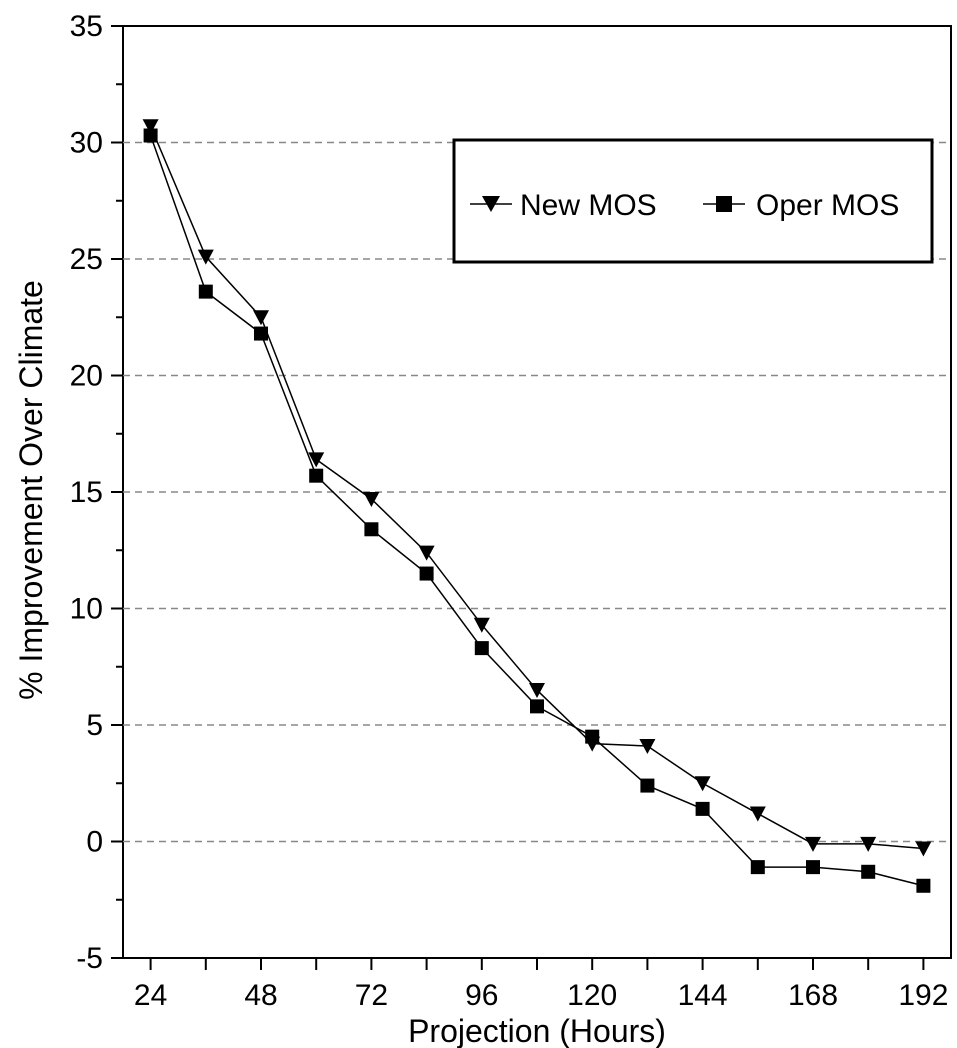 This screenshot has height=1048, width=957. Describe the element at coordinates (86, 143) in the screenshot. I see `y-tick-label: 30` at that location.